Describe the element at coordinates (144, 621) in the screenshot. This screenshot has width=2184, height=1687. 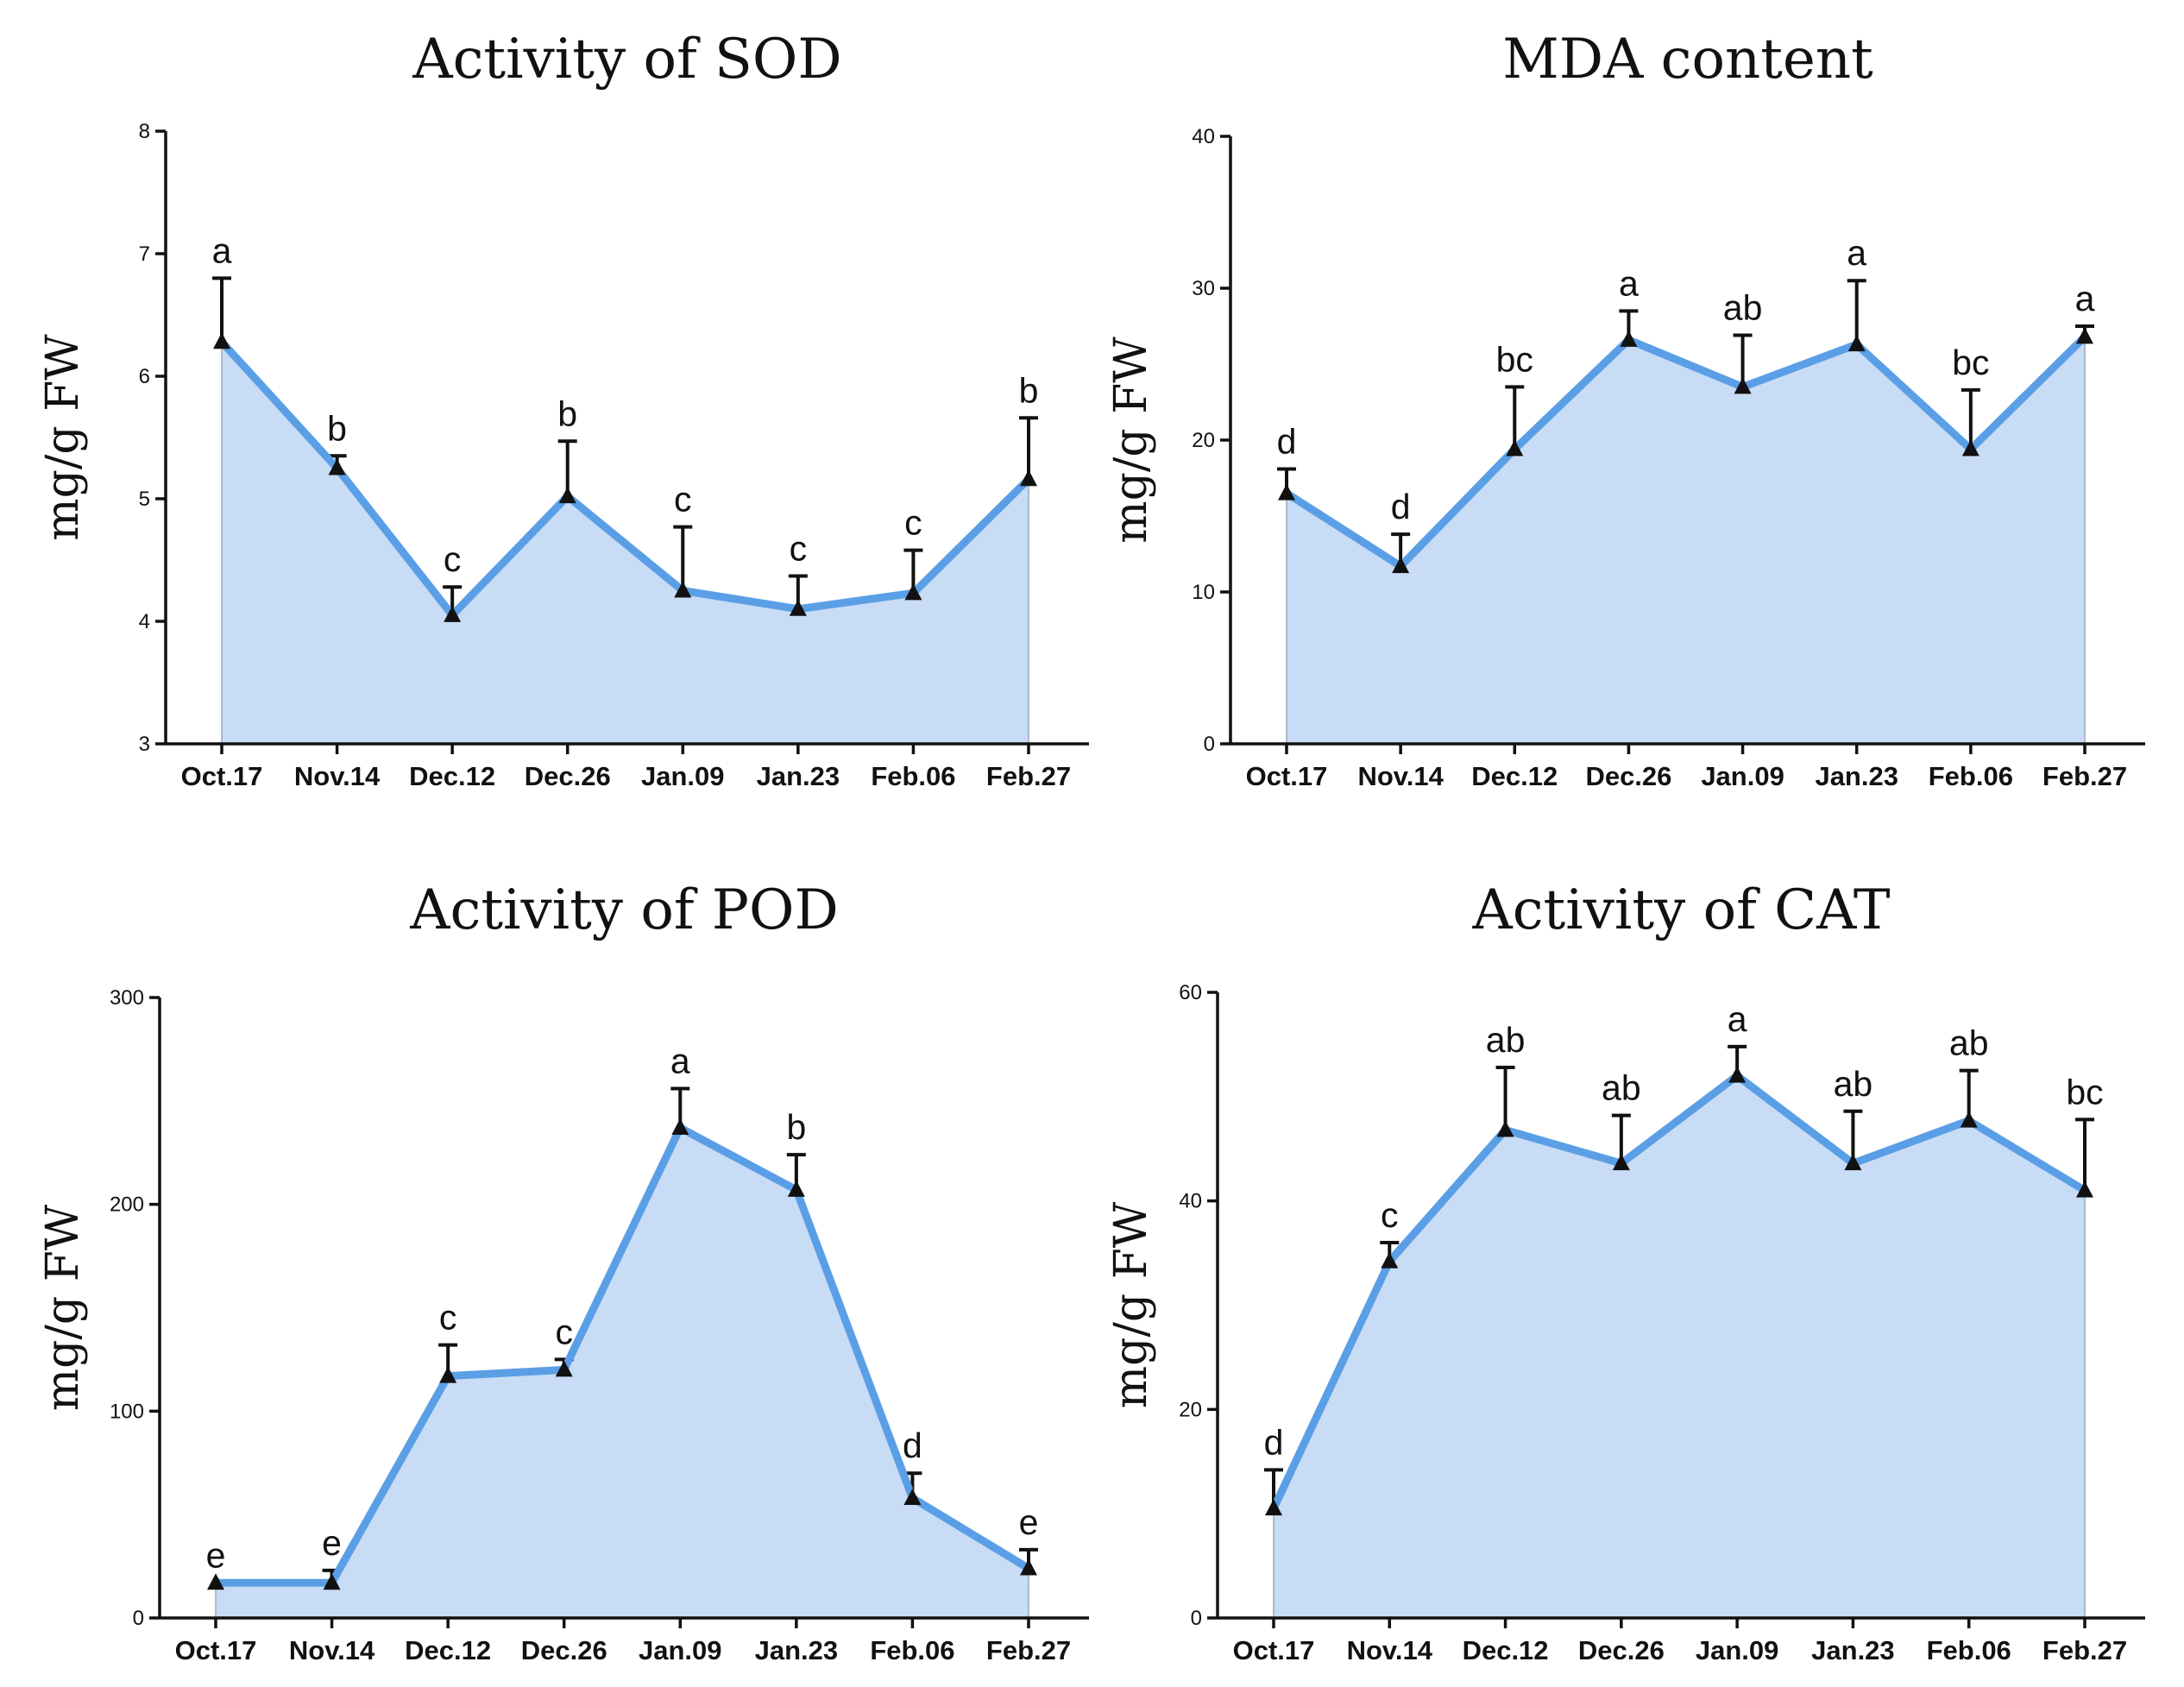
I see `y-tick-label: 4` at that location.